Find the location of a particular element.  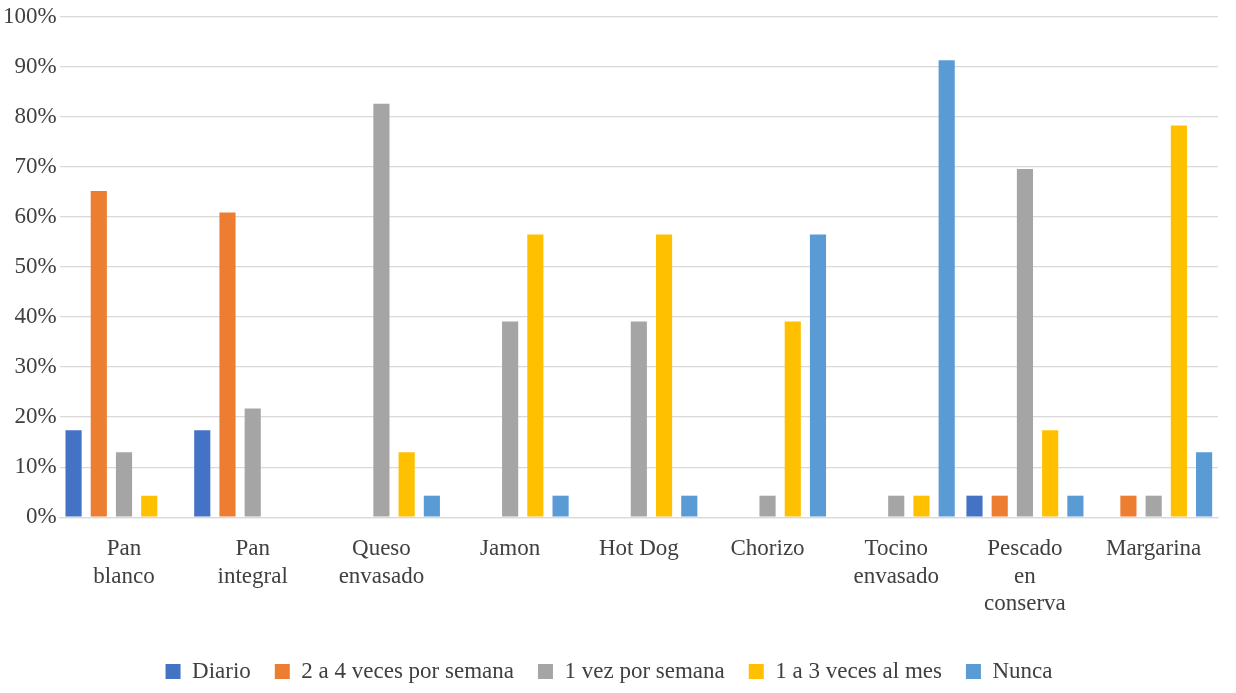

y-tick-label: 30% is located at coordinates (35, 366).